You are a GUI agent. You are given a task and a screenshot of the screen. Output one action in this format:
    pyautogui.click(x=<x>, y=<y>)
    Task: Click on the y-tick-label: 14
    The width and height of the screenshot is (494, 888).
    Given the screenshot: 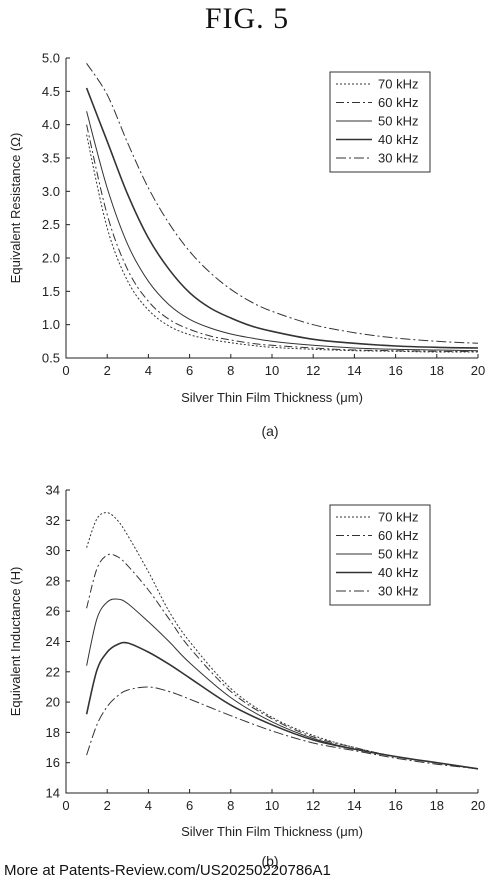 What is the action you would take?
    pyautogui.click(x=53, y=793)
    